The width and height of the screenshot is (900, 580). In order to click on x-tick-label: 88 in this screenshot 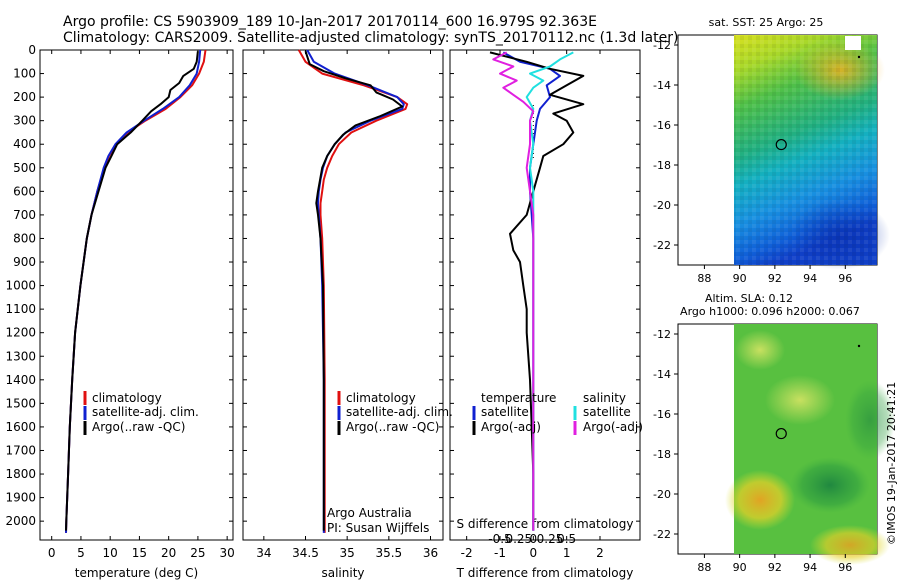, I will do `click(704, 278)`.